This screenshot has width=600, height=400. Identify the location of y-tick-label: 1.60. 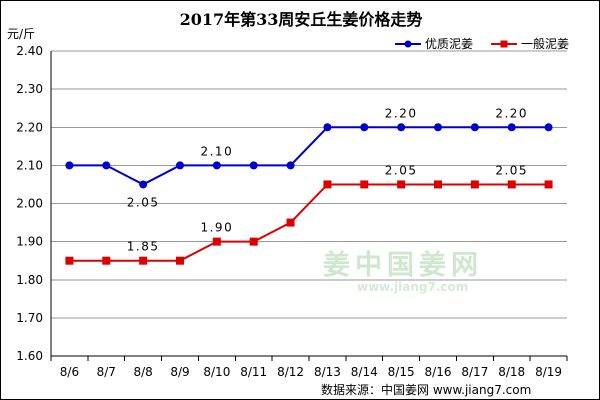
(29, 356).